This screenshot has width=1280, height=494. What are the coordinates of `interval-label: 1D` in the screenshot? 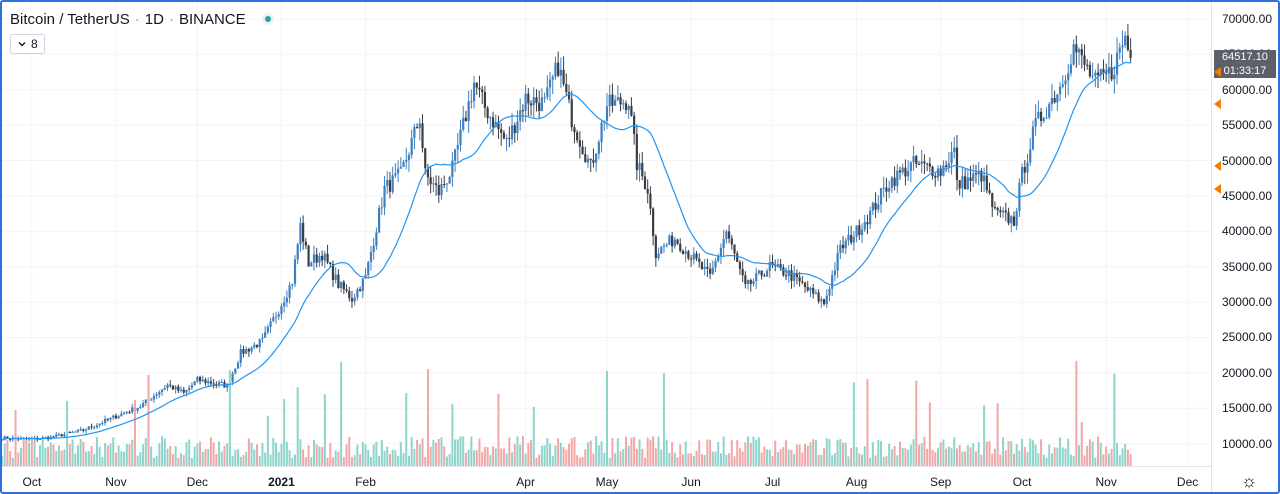 It's located at (154, 19).